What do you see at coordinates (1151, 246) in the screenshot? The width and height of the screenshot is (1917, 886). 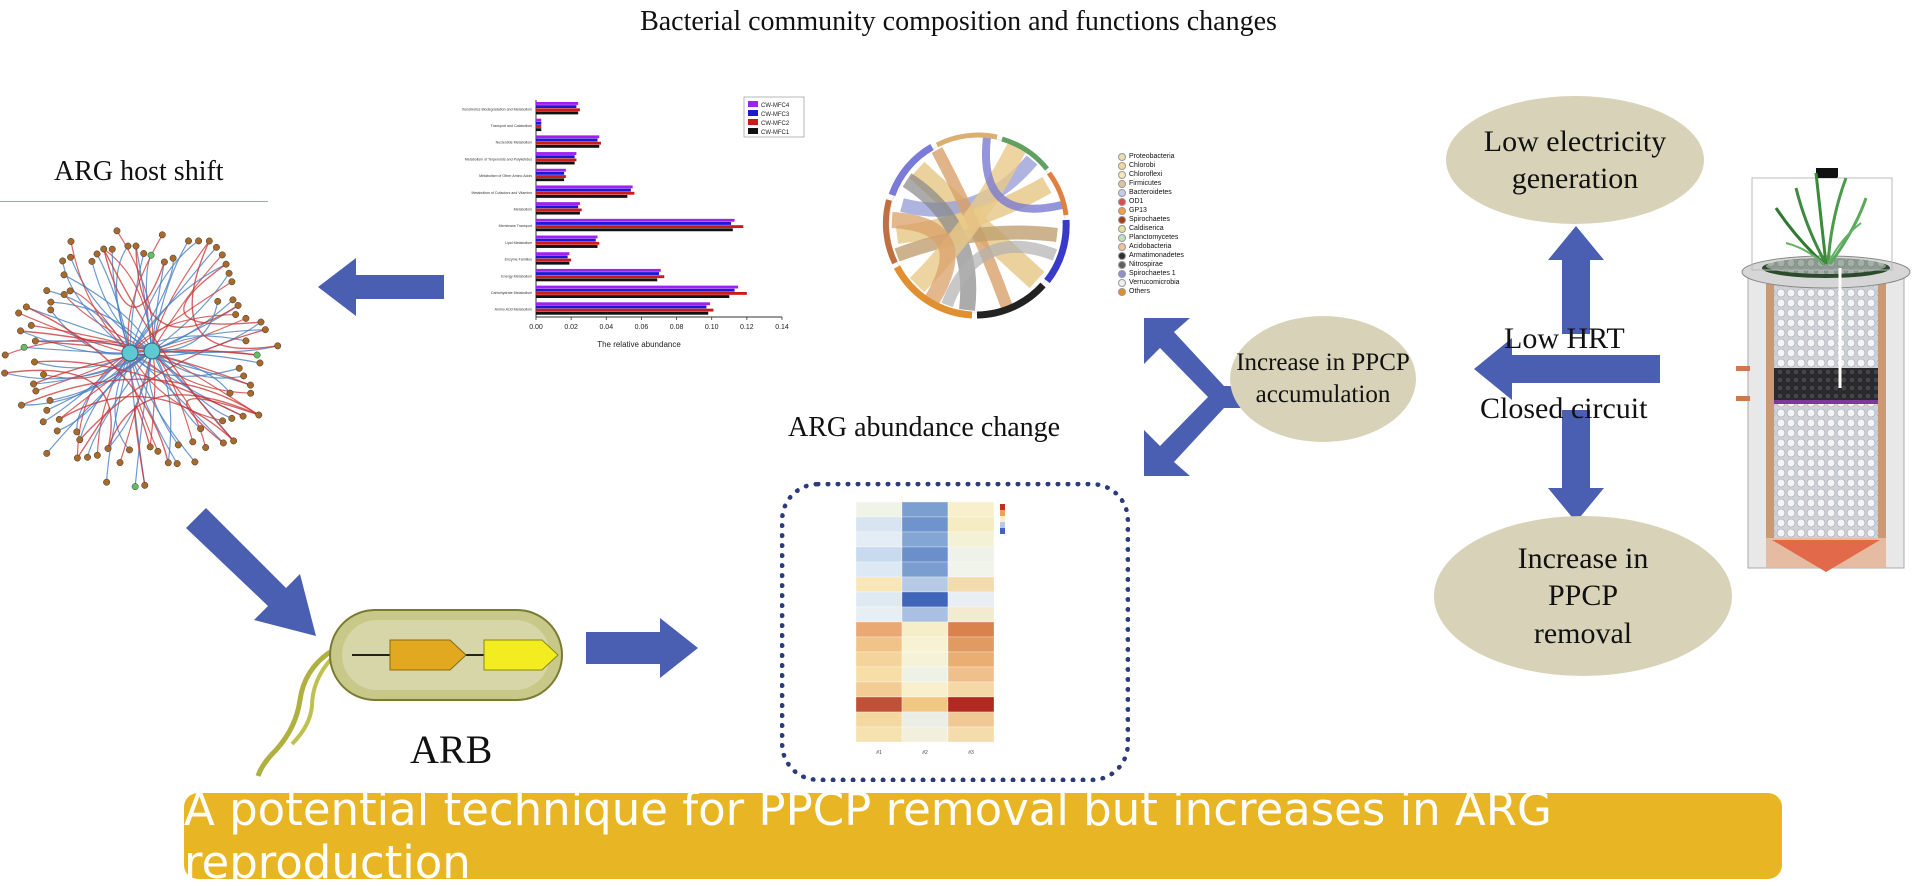 I see `chord-legend-item: Acidobacteria` at bounding box center [1151, 246].